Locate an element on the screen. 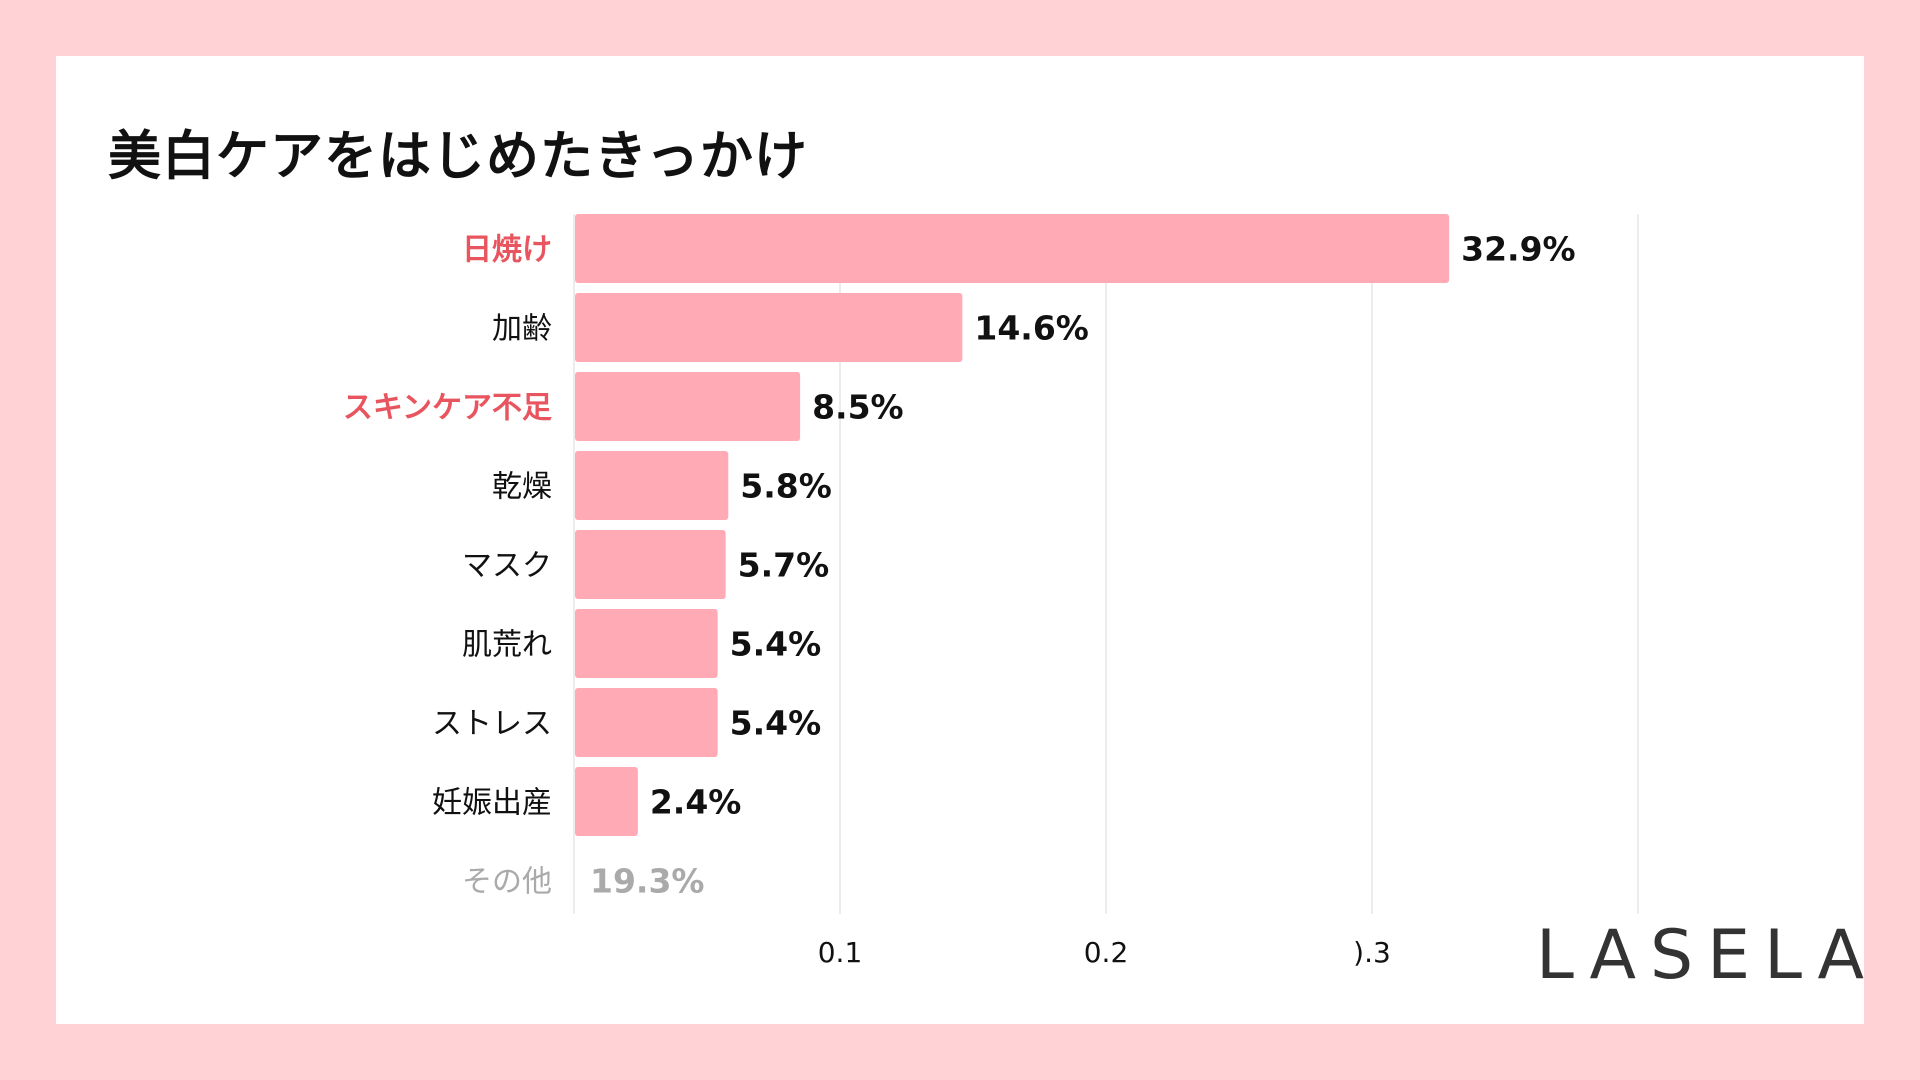 This screenshot has height=1080, width=1920. category-label-5: 肌荒れ is located at coordinates (507, 645).